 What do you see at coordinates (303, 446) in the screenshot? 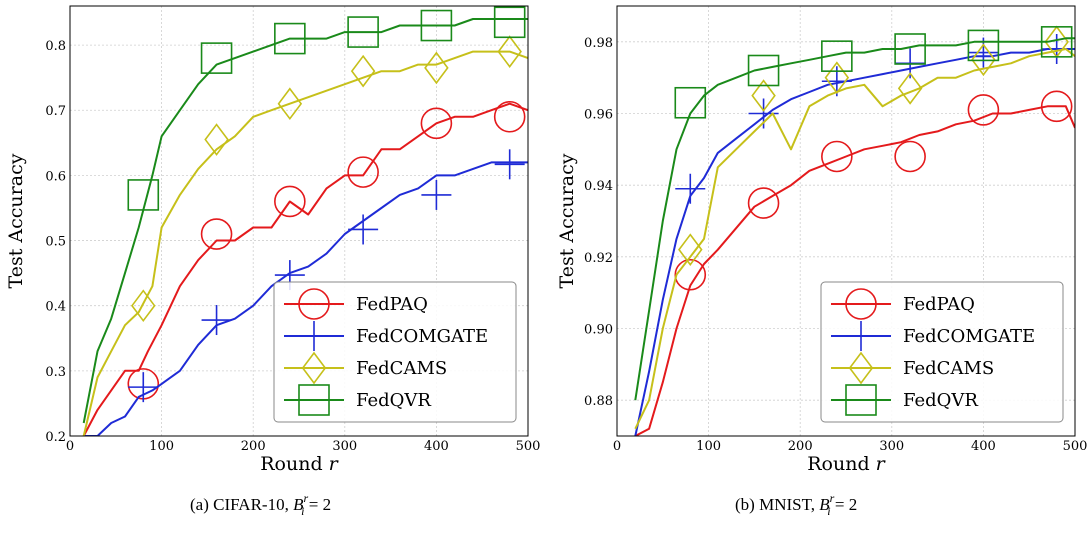
I see `x-tick-labels-a: 0 100 200 300 400 500` at bounding box center [303, 446].